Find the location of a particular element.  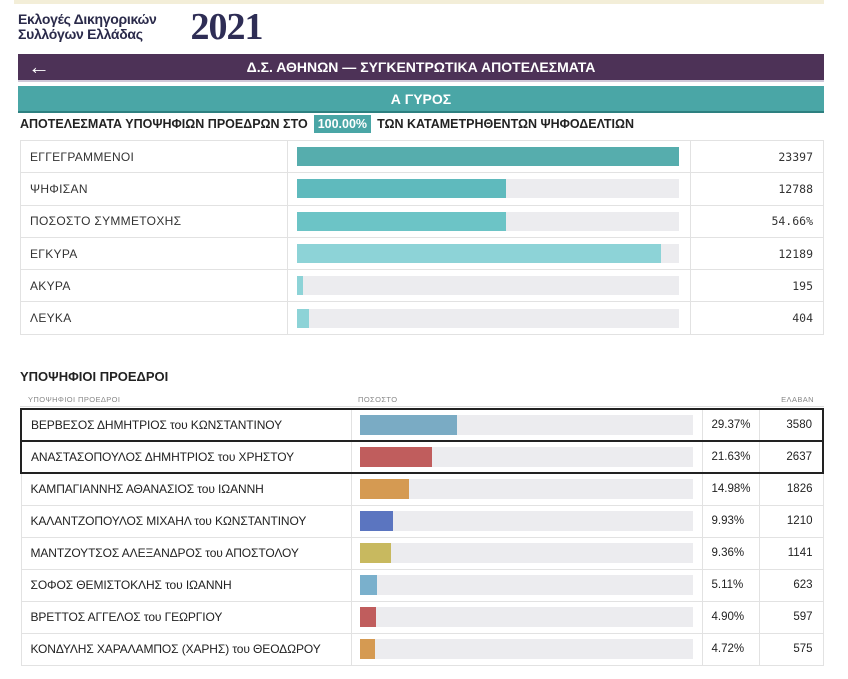

candidate-votes: 1141 is located at coordinates (791, 553).